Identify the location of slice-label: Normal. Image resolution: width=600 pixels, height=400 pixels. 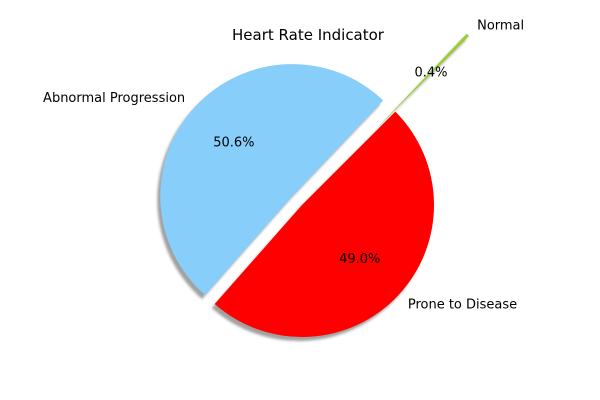
(500, 25).